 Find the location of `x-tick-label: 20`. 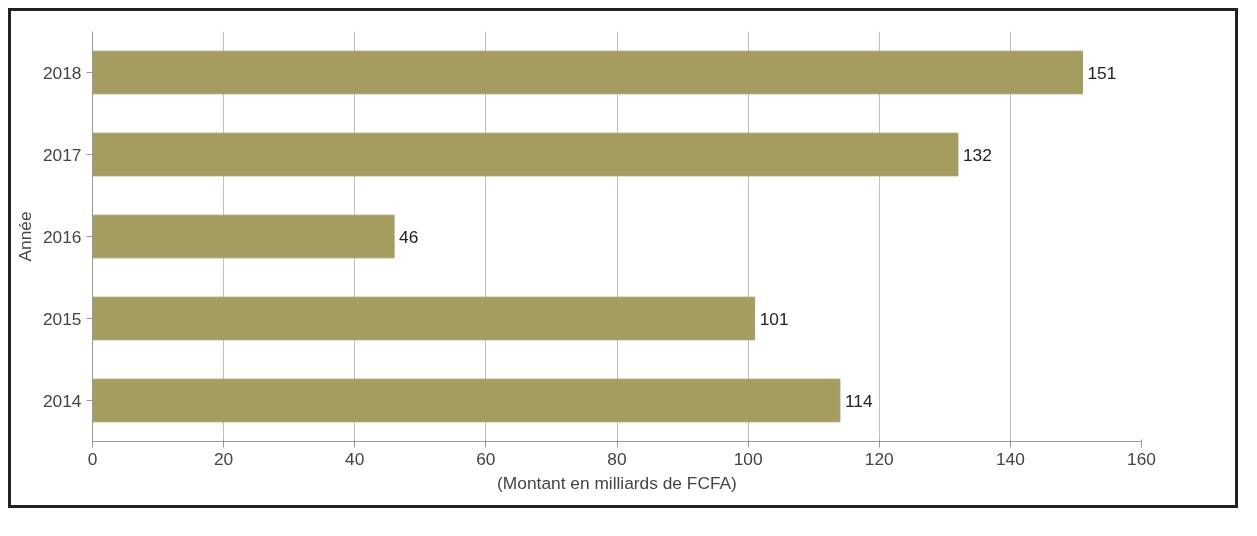

x-tick-label: 20 is located at coordinates (223, 458).